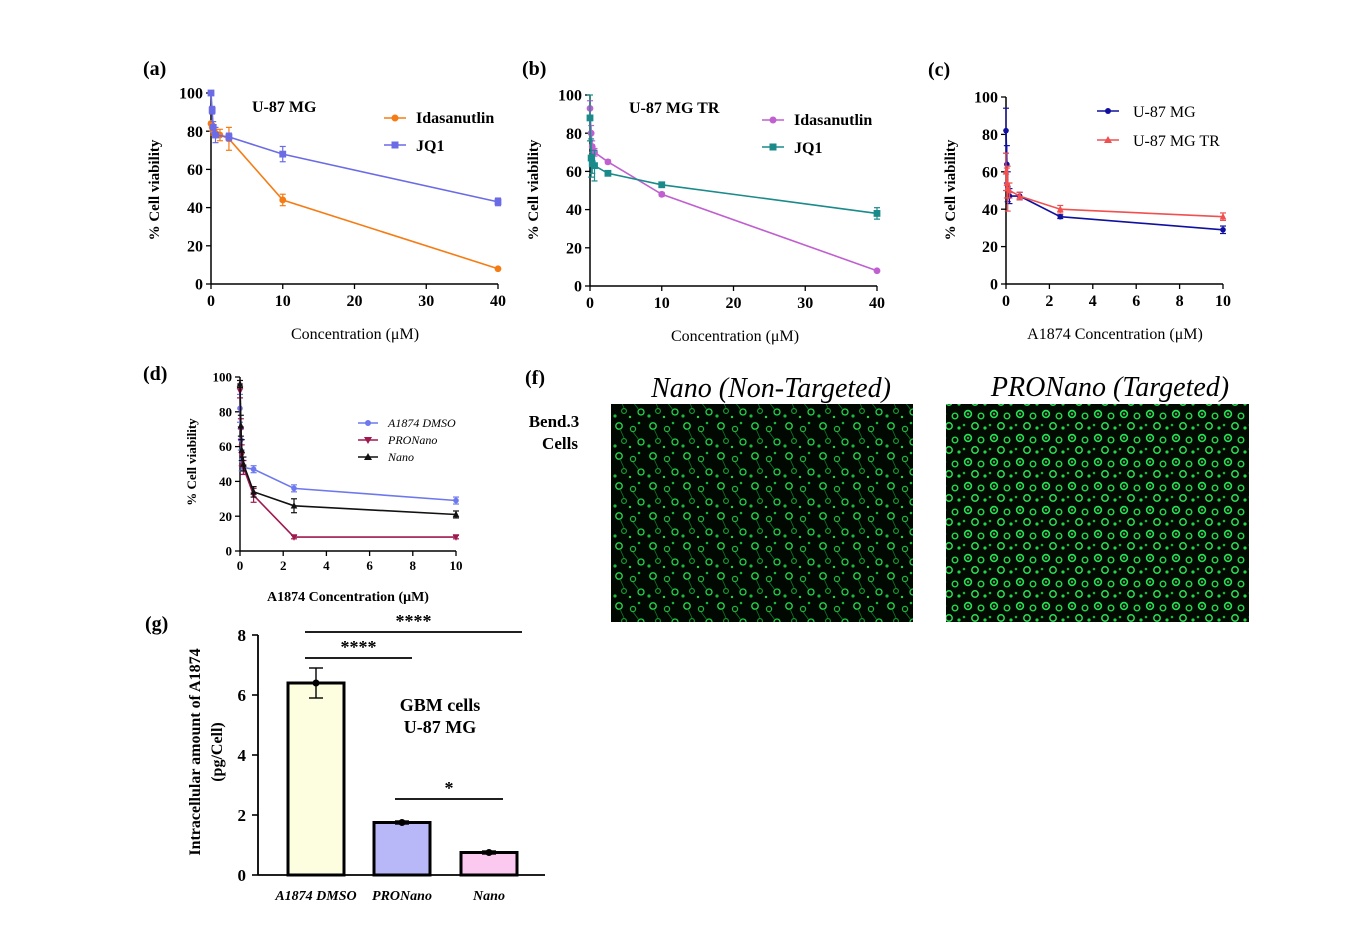  What do you see at coordinates (994, 285) in the screenshot?
I see `panel-c-ytick-label-0: 0` at bounding box center [994, 285].